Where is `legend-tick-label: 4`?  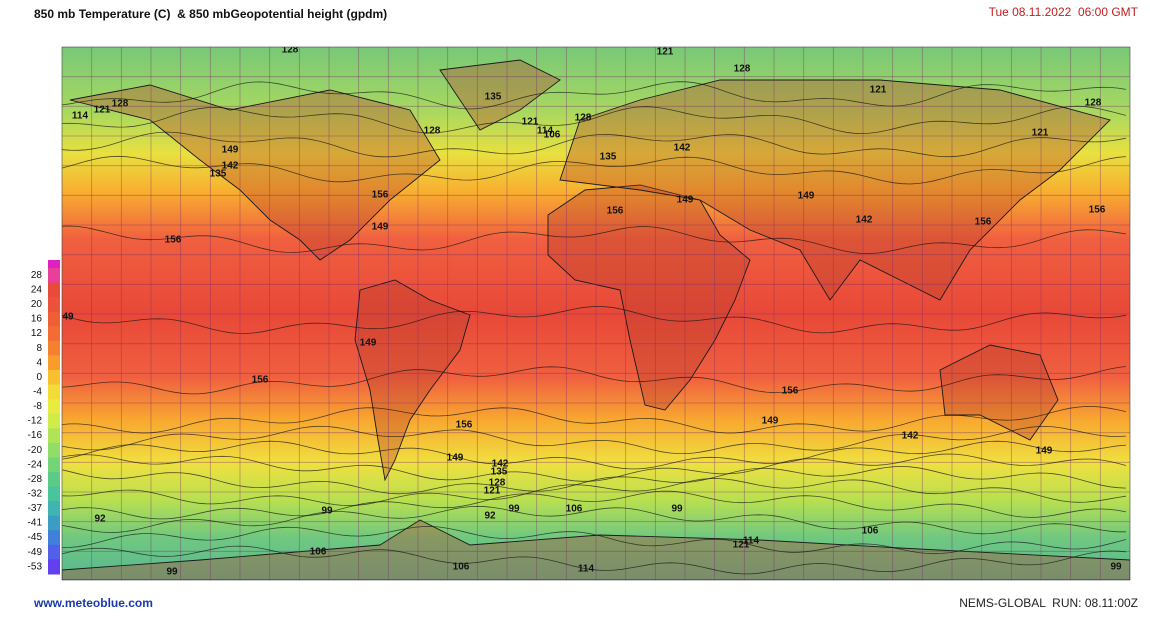 legend-tick-label: 4 is located at coordinates (39, 362).